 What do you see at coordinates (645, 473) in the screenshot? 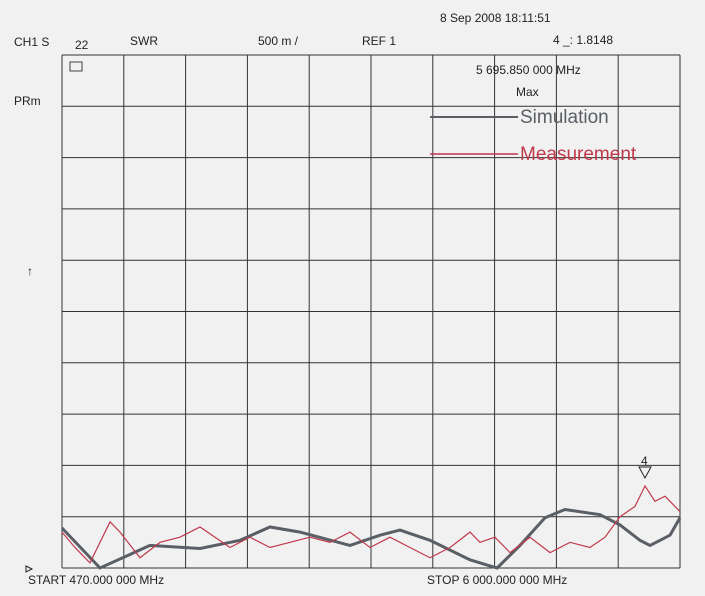
I see `marker-triangle` at bounding box center [645, 473].